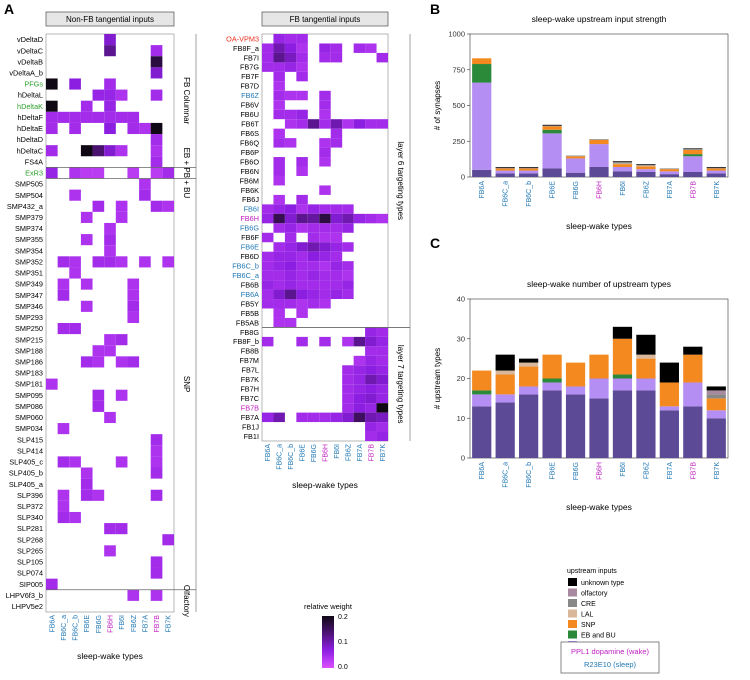 The width and height of the screenshot is (750, 680). I want to click on y-tick-label: 0, so click(463, 177).